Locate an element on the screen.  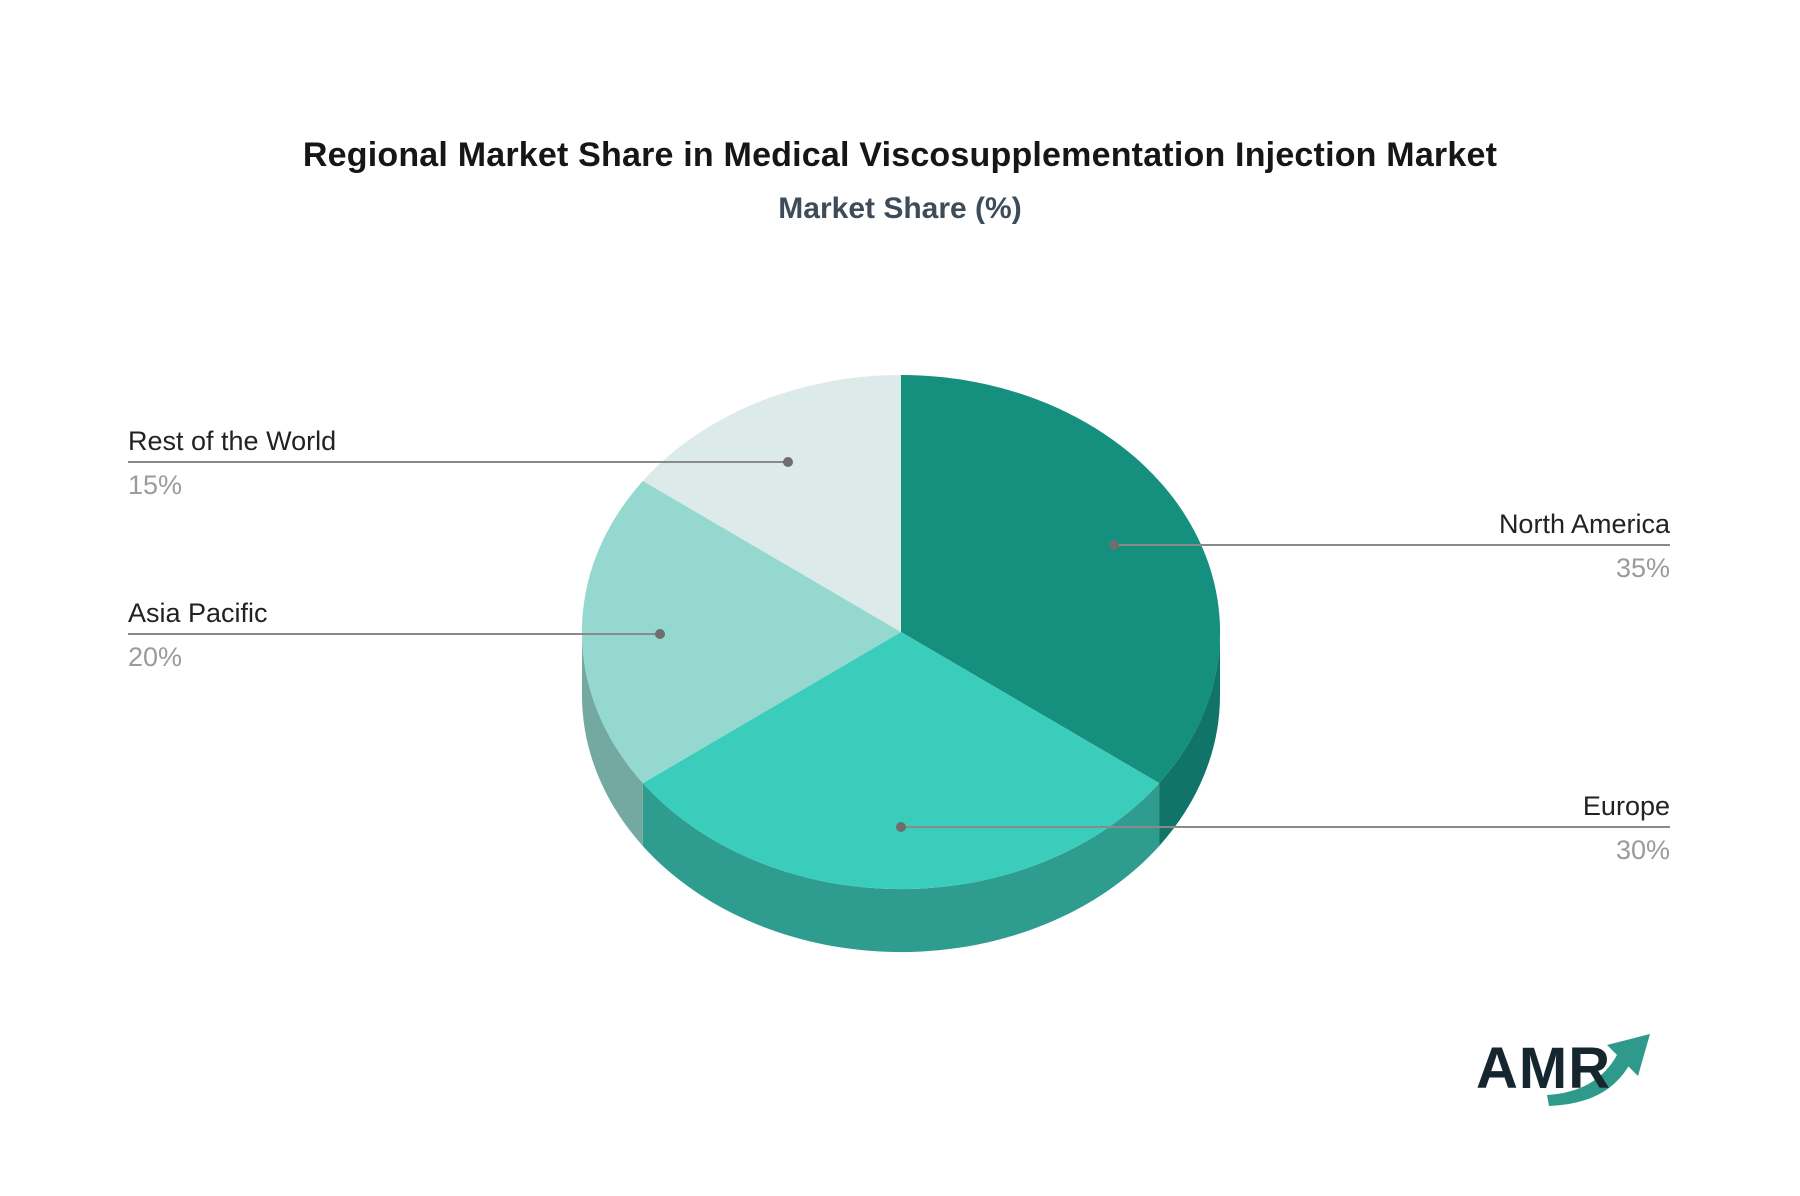
slice-callout-europe: Europe 30% is located at coordinates (1283, 828).